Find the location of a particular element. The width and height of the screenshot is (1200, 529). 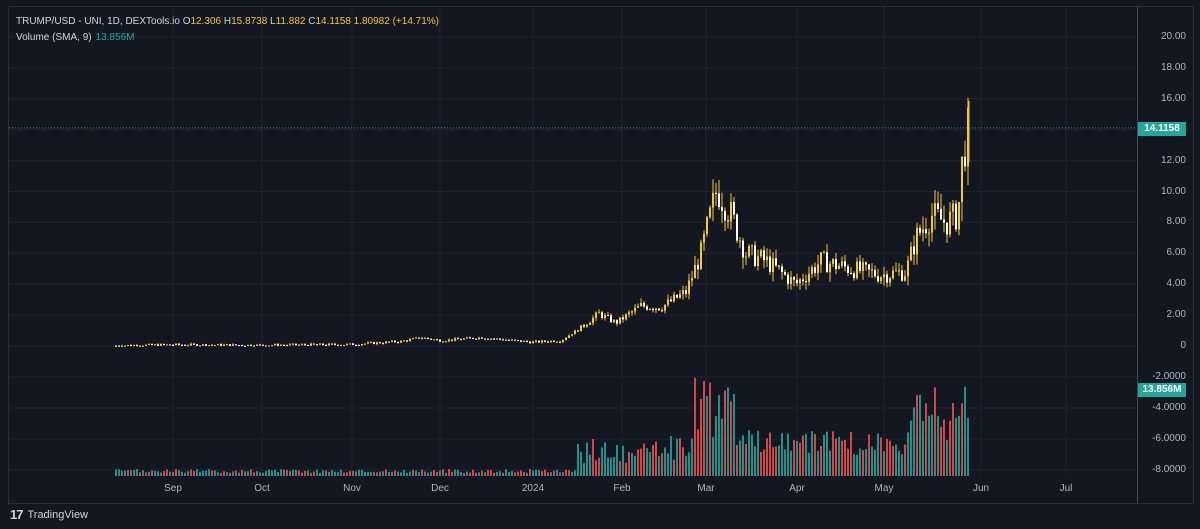

open-value: 12.306 is located at coordinates (206, 21).